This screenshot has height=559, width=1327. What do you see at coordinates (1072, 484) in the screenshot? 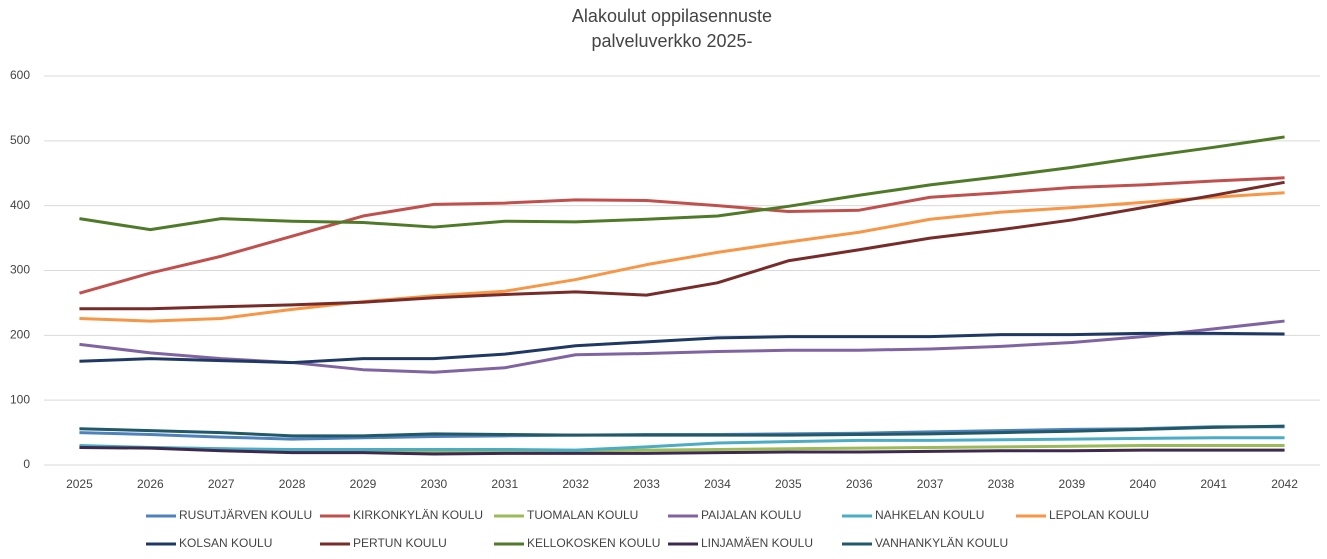
I see `x-tick-label: 2039` at bounding box center [1072, 484].